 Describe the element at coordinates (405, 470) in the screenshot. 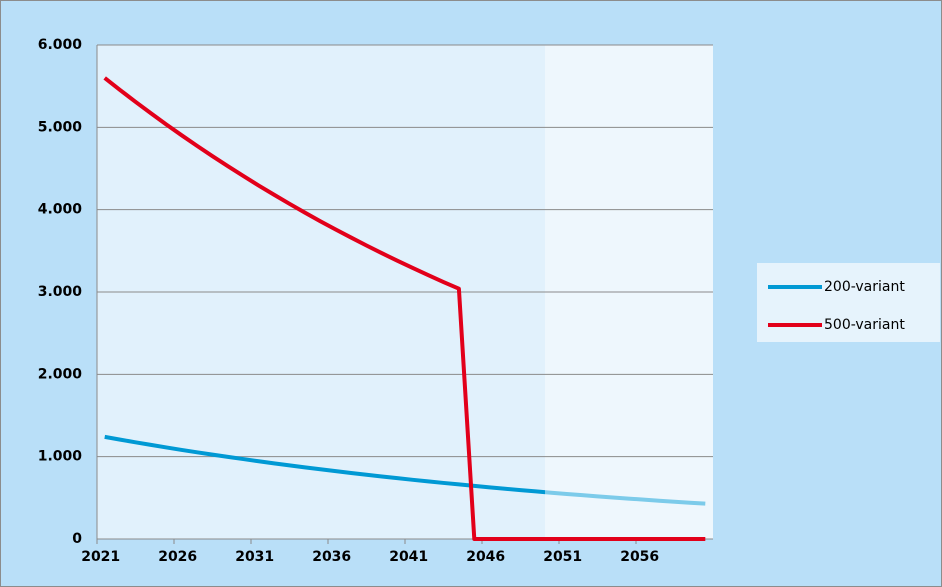

I see `series-line` at that location.